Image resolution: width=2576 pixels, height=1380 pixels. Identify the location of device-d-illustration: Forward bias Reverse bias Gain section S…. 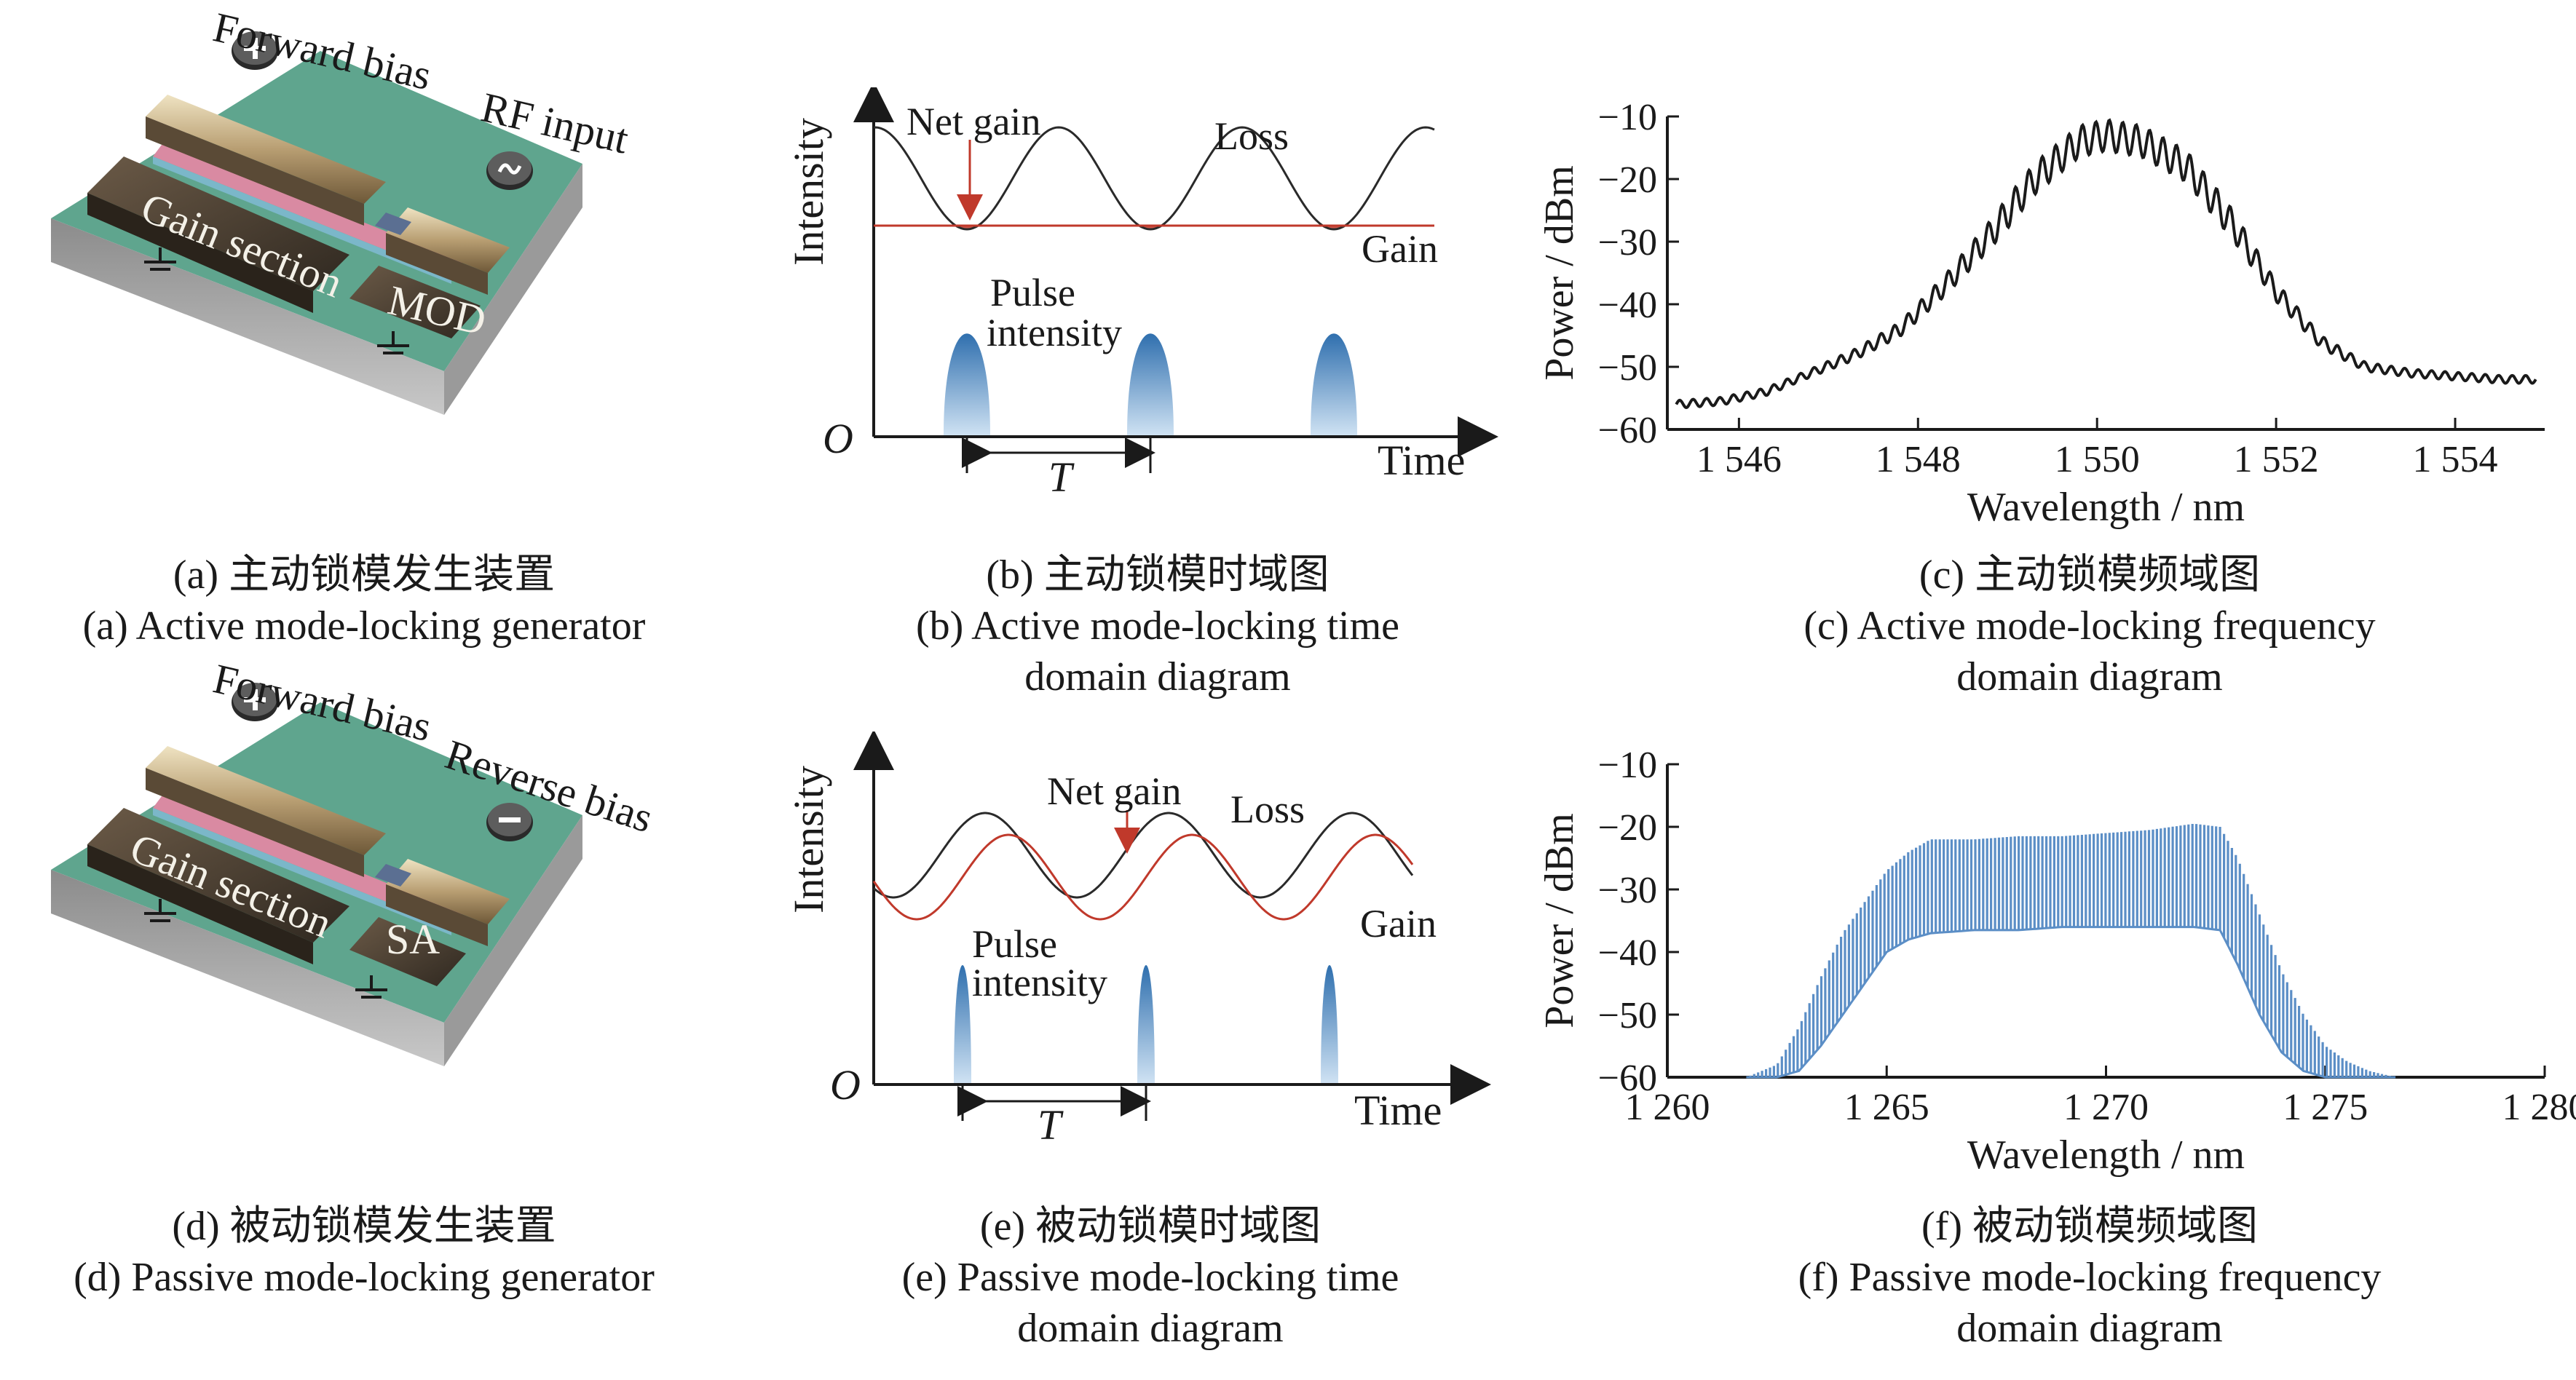
(355, 862).